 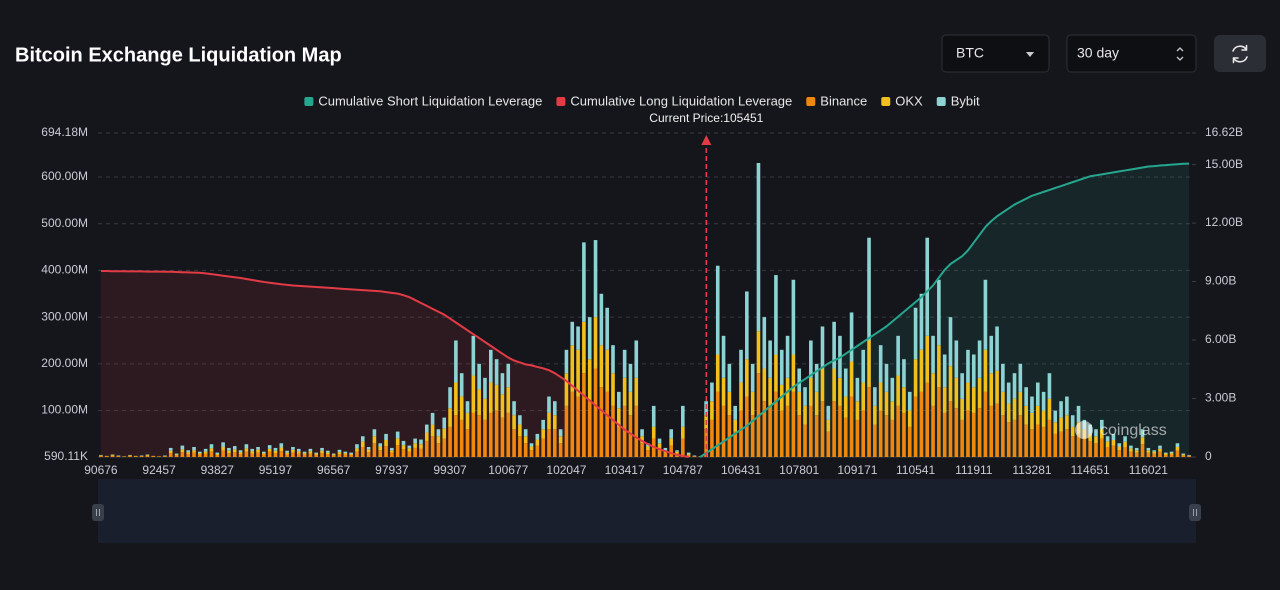 What do you see at coordinates (836, 100) in the screenshot?
I see `legend-item: Binance` at bounding box center [836, 100].